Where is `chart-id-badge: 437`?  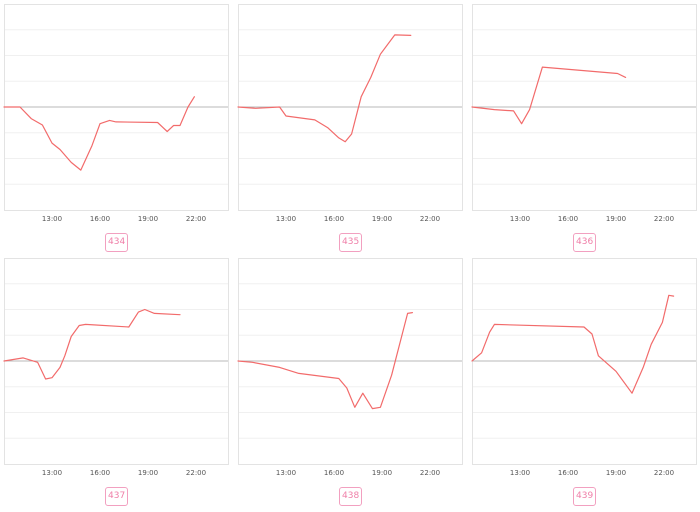 chart-id-badge: 437 is located at coordinates (117, 496).